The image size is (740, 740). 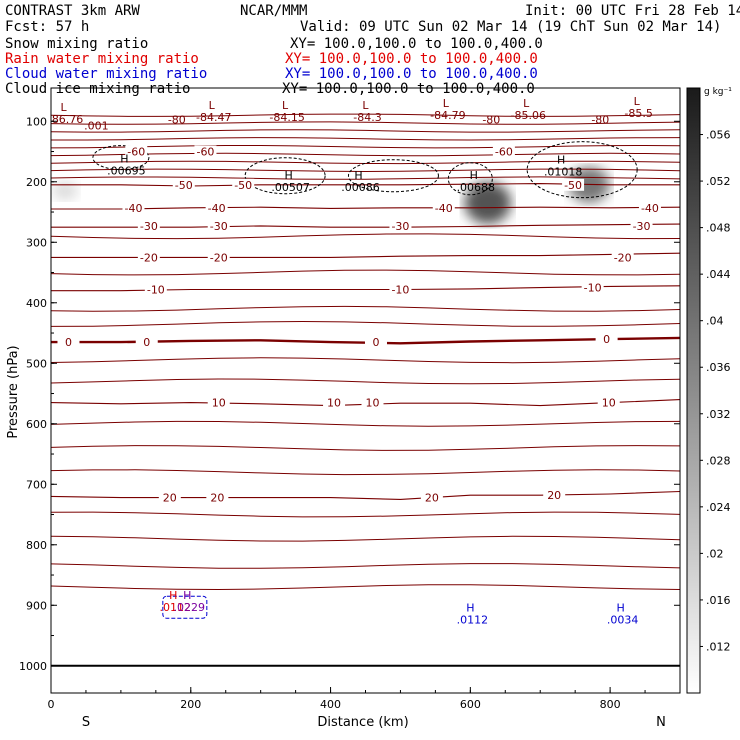 I want to click on colorbar-tick-label: .024, so click(x=718, y=507).